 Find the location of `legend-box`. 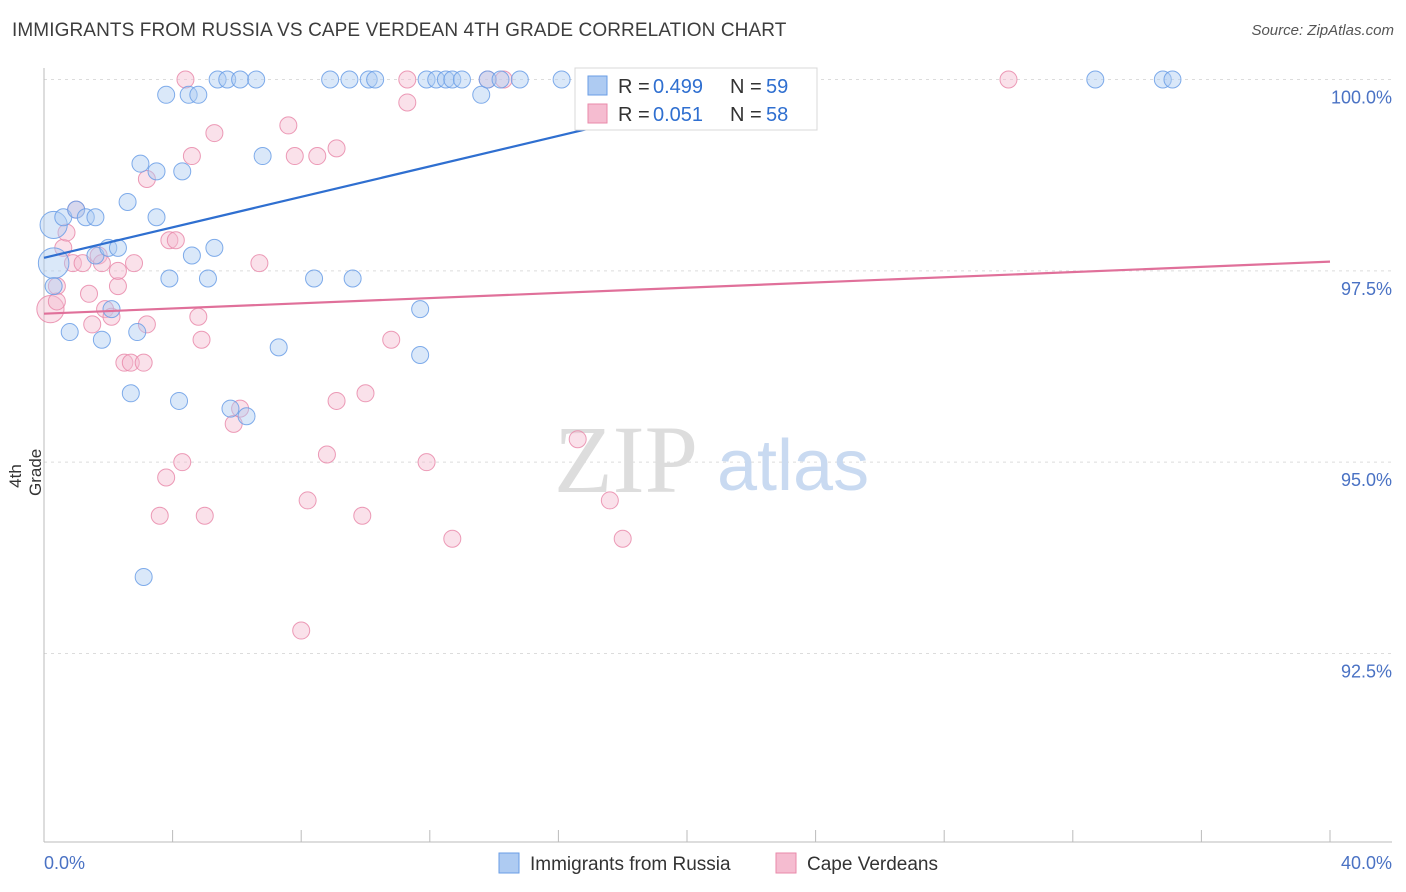

legend-box is located at coordinates (696, 99).